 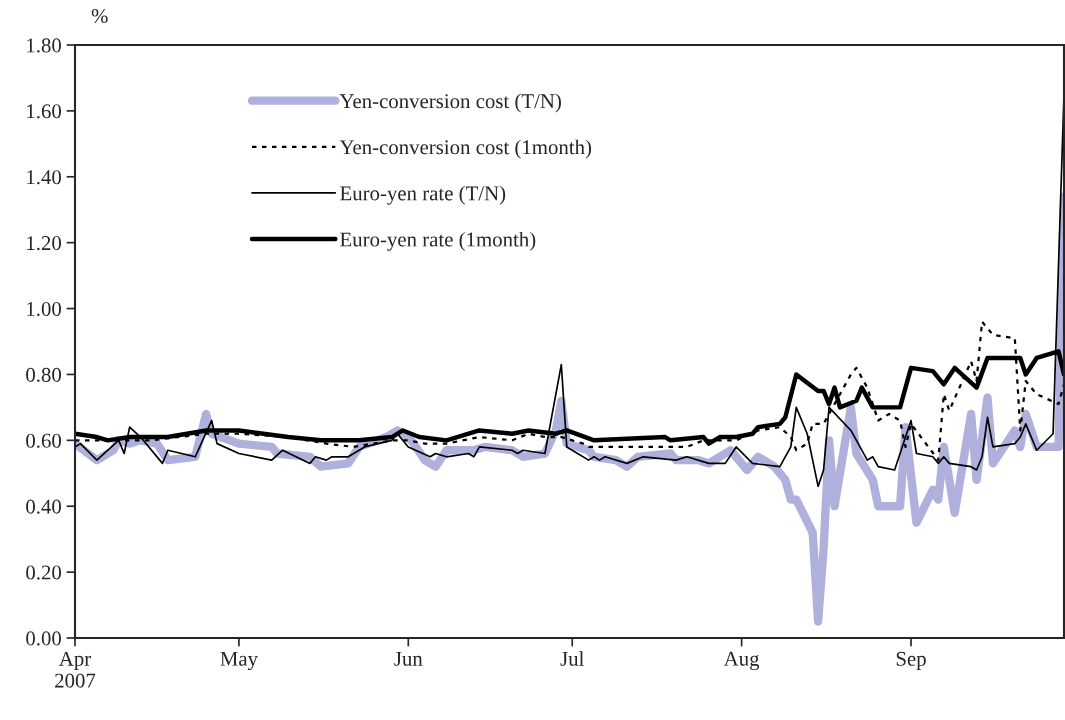 I want to click on y-tick-label: 1.00, so click(x=44, y=309).